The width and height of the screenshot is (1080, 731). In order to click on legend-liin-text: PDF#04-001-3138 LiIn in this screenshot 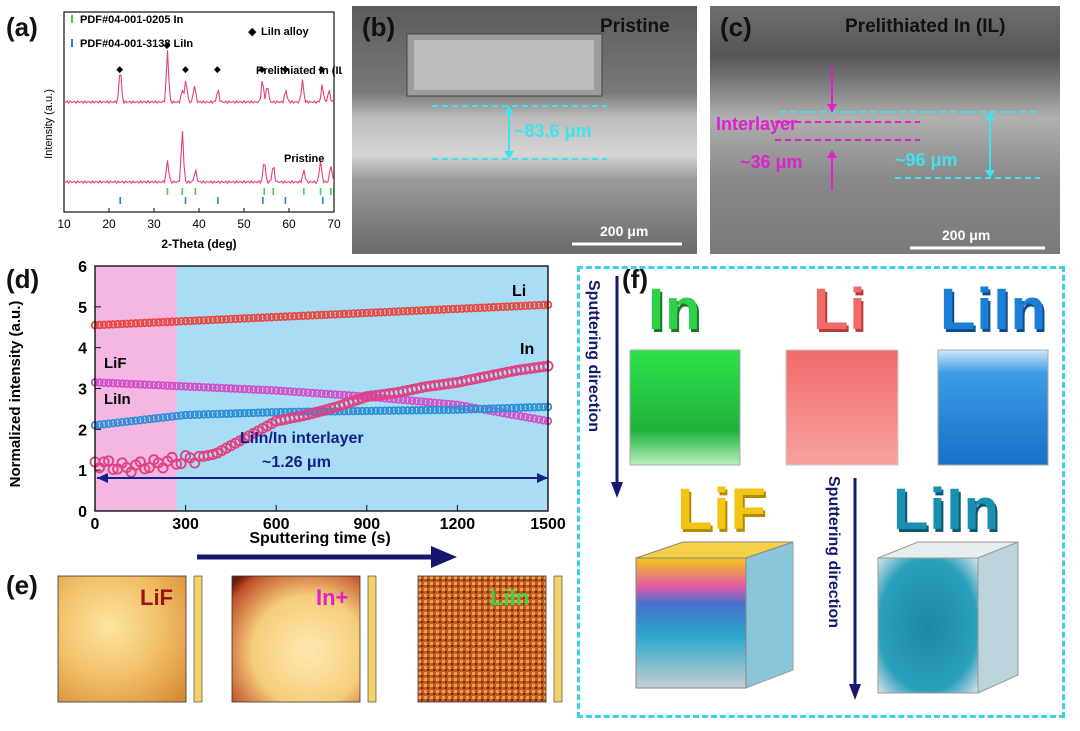, I will do `click(136, 44)`.